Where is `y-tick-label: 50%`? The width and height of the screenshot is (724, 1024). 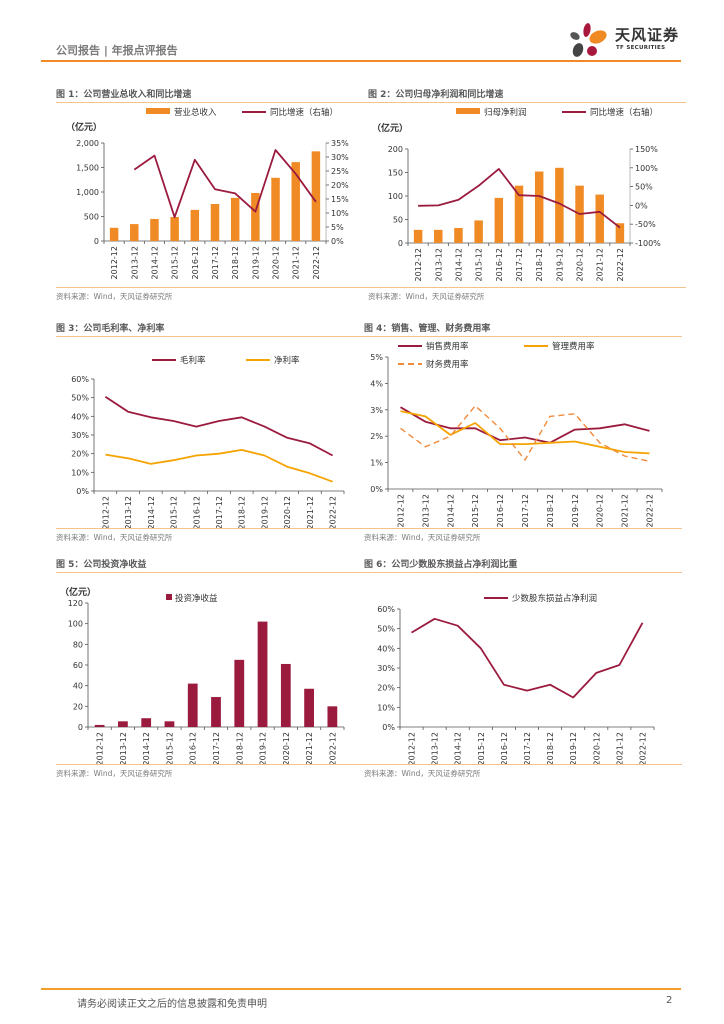 y-tick-label: 50% is located at coordinates (386, 629).